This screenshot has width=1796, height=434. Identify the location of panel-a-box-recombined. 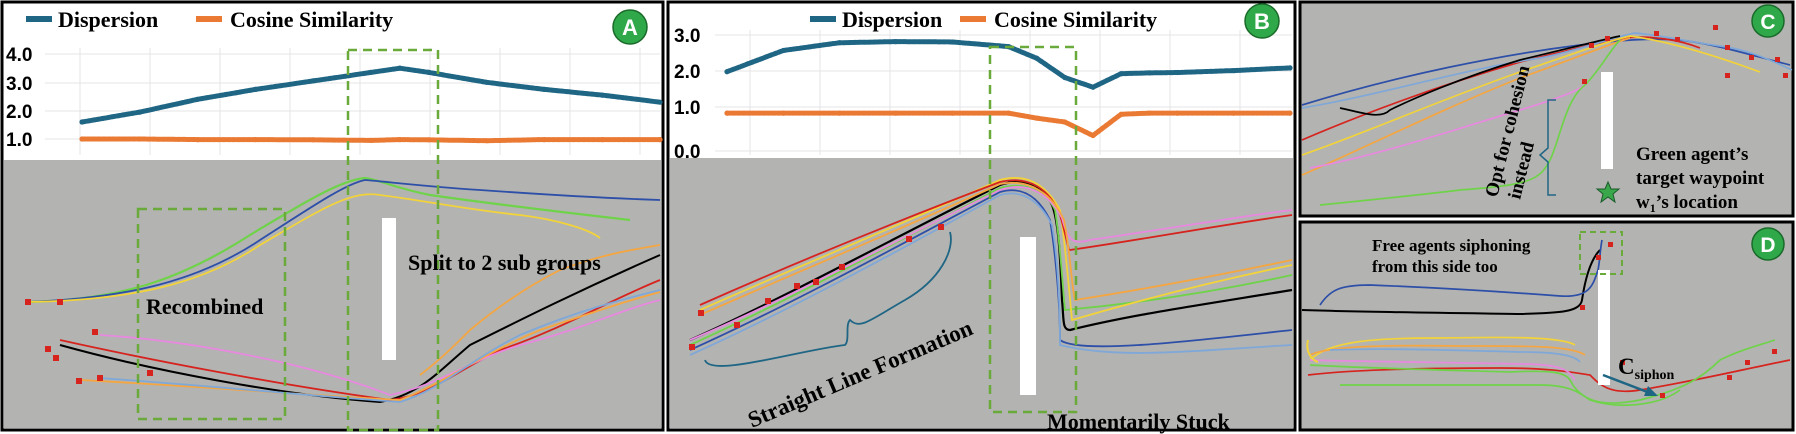
(211, 314).